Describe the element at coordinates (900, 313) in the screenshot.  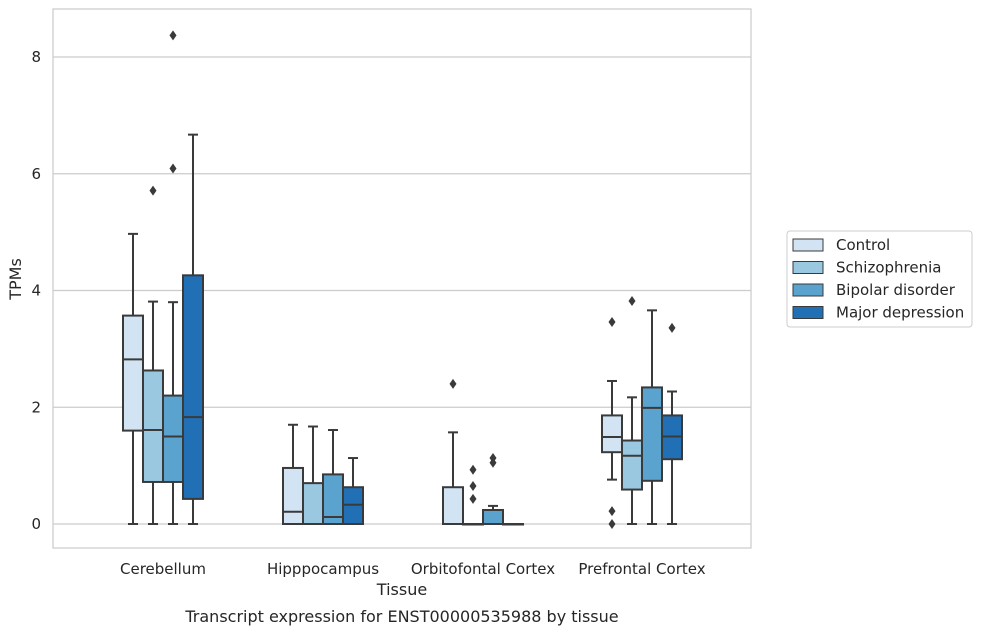
I see `legend-label: Major depression` at that location.